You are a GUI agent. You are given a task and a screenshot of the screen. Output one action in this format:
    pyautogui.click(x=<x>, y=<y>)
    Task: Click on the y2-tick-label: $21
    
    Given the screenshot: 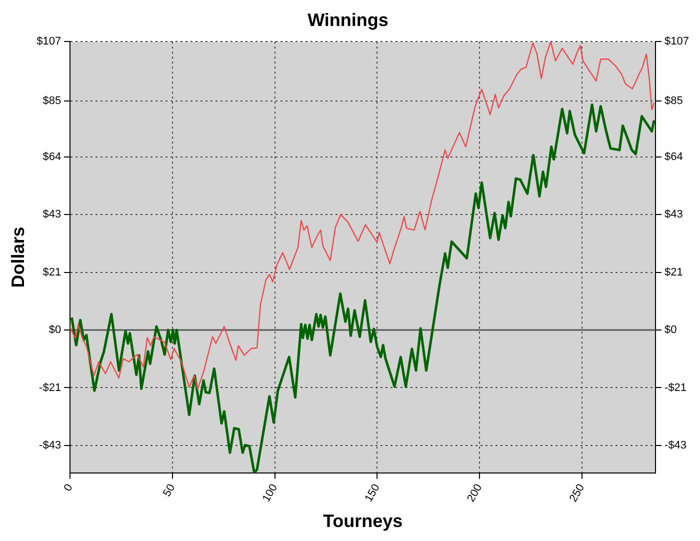 What is the action you would take?
    pyautogui.click(x=673, y=272)
    